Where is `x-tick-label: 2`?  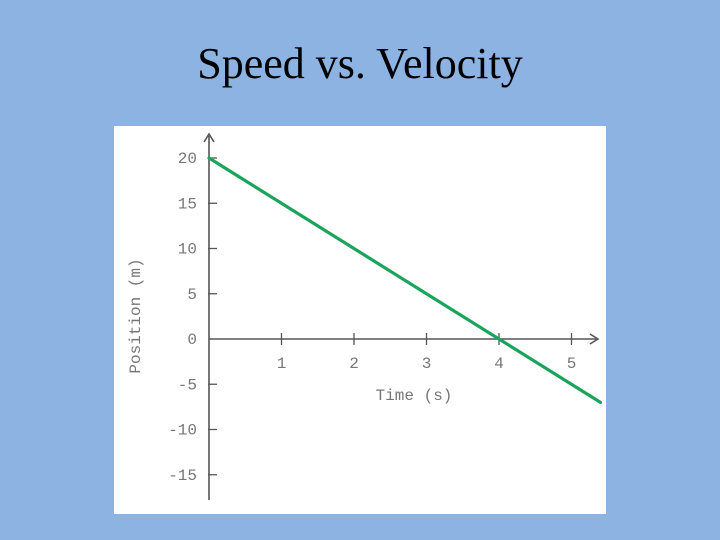
x-tick-label: 2 is located at coordinates (354, 364).